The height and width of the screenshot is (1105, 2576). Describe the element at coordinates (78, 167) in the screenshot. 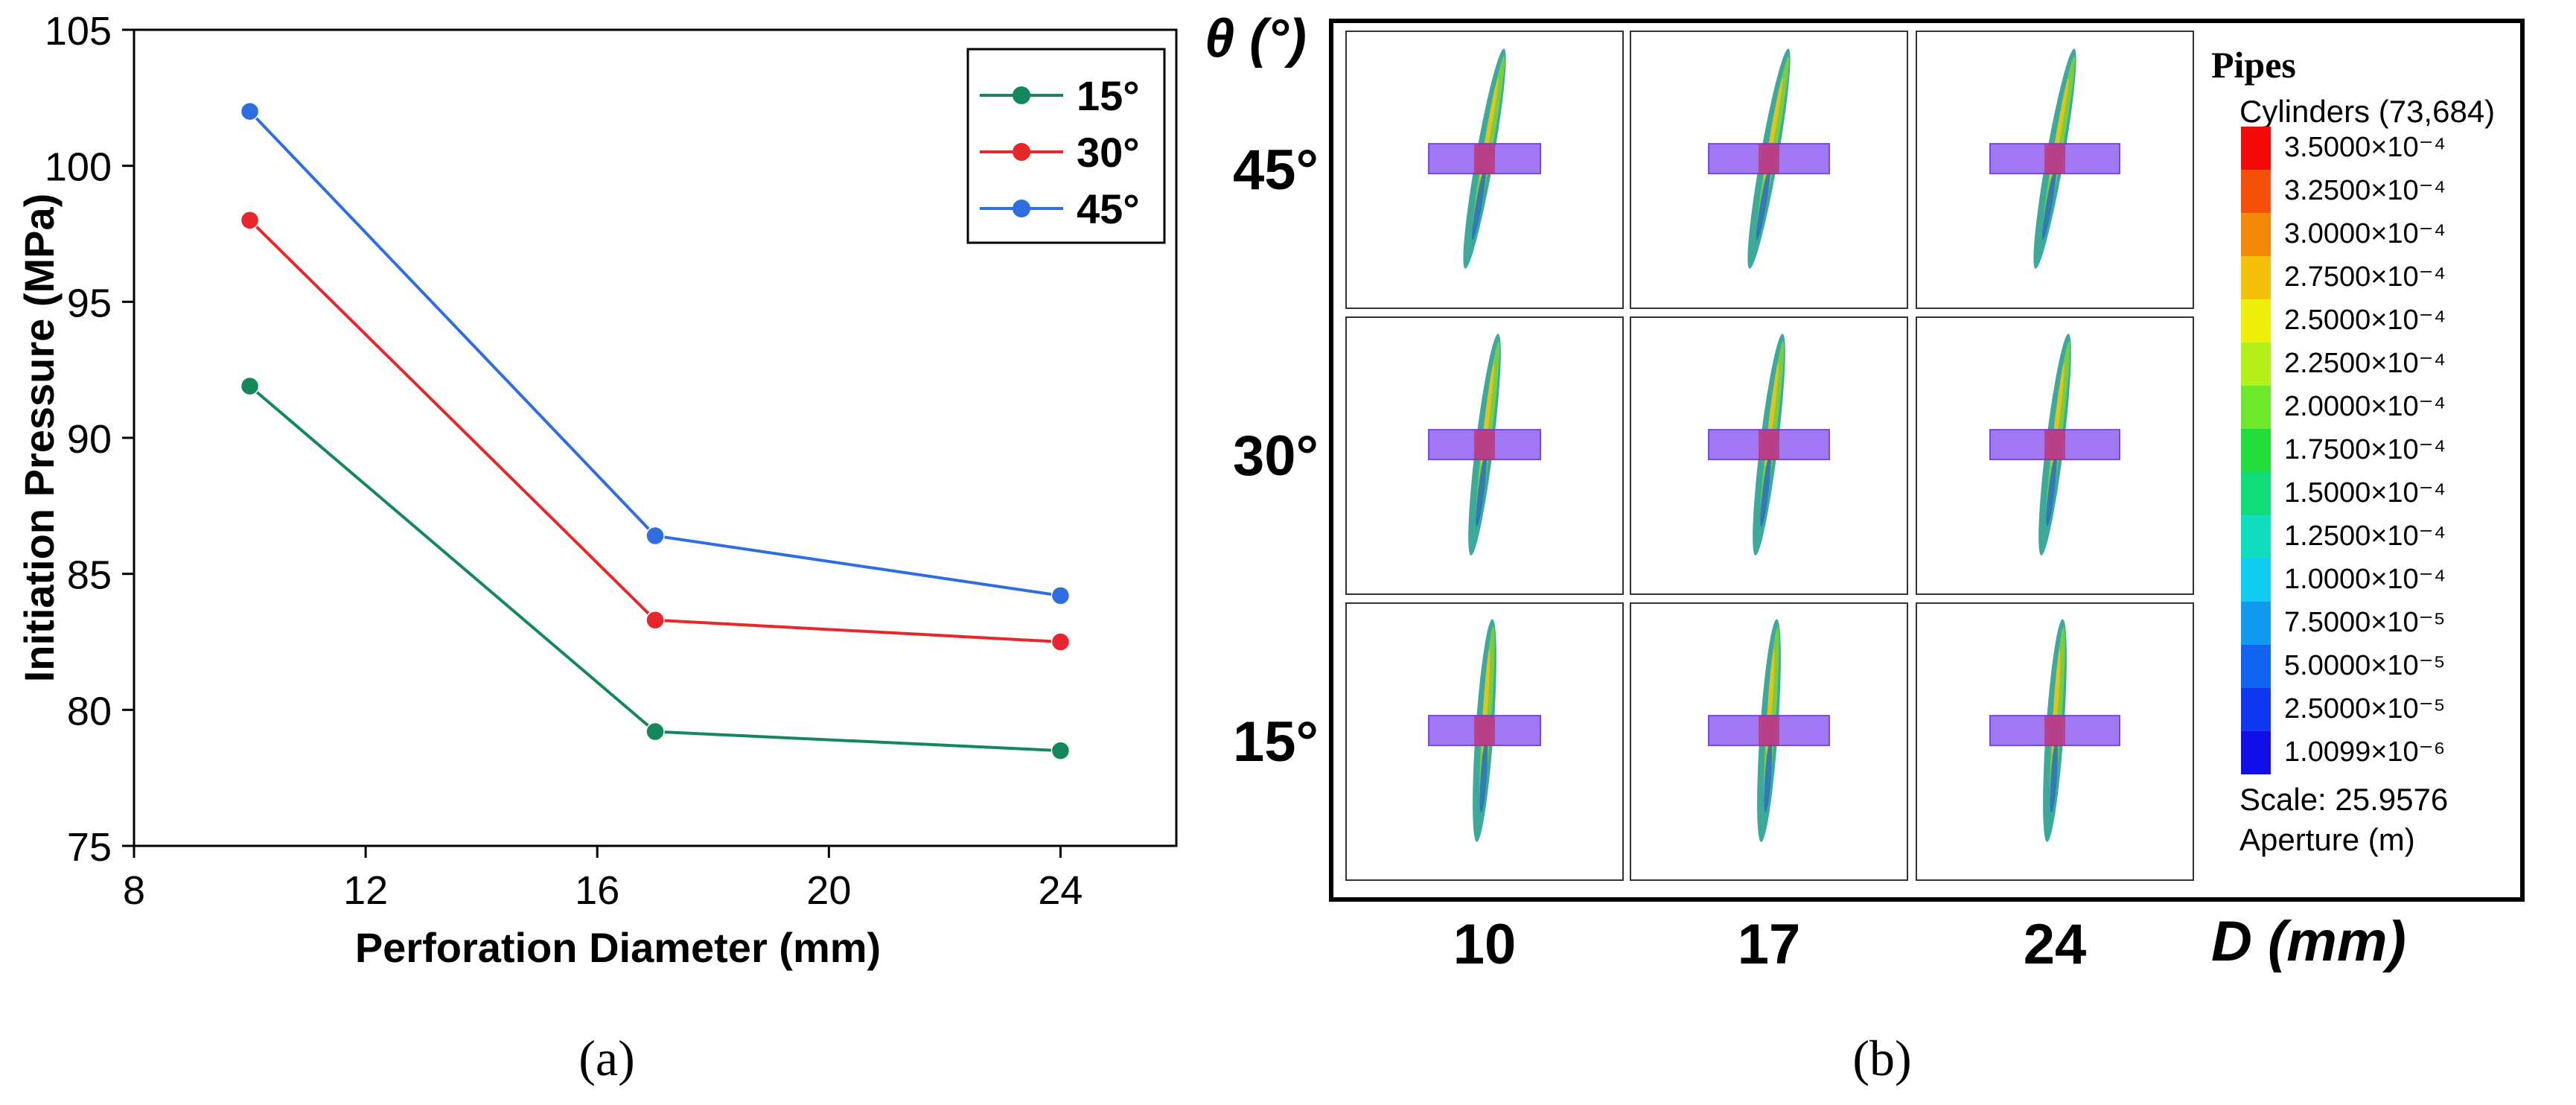

I see `y-tick-label: 100` at that location.